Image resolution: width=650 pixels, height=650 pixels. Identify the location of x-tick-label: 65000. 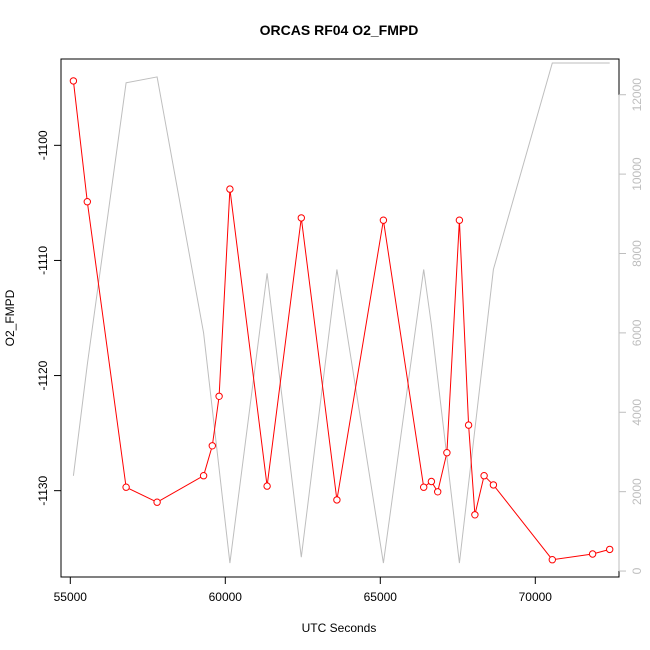
(381, 597).